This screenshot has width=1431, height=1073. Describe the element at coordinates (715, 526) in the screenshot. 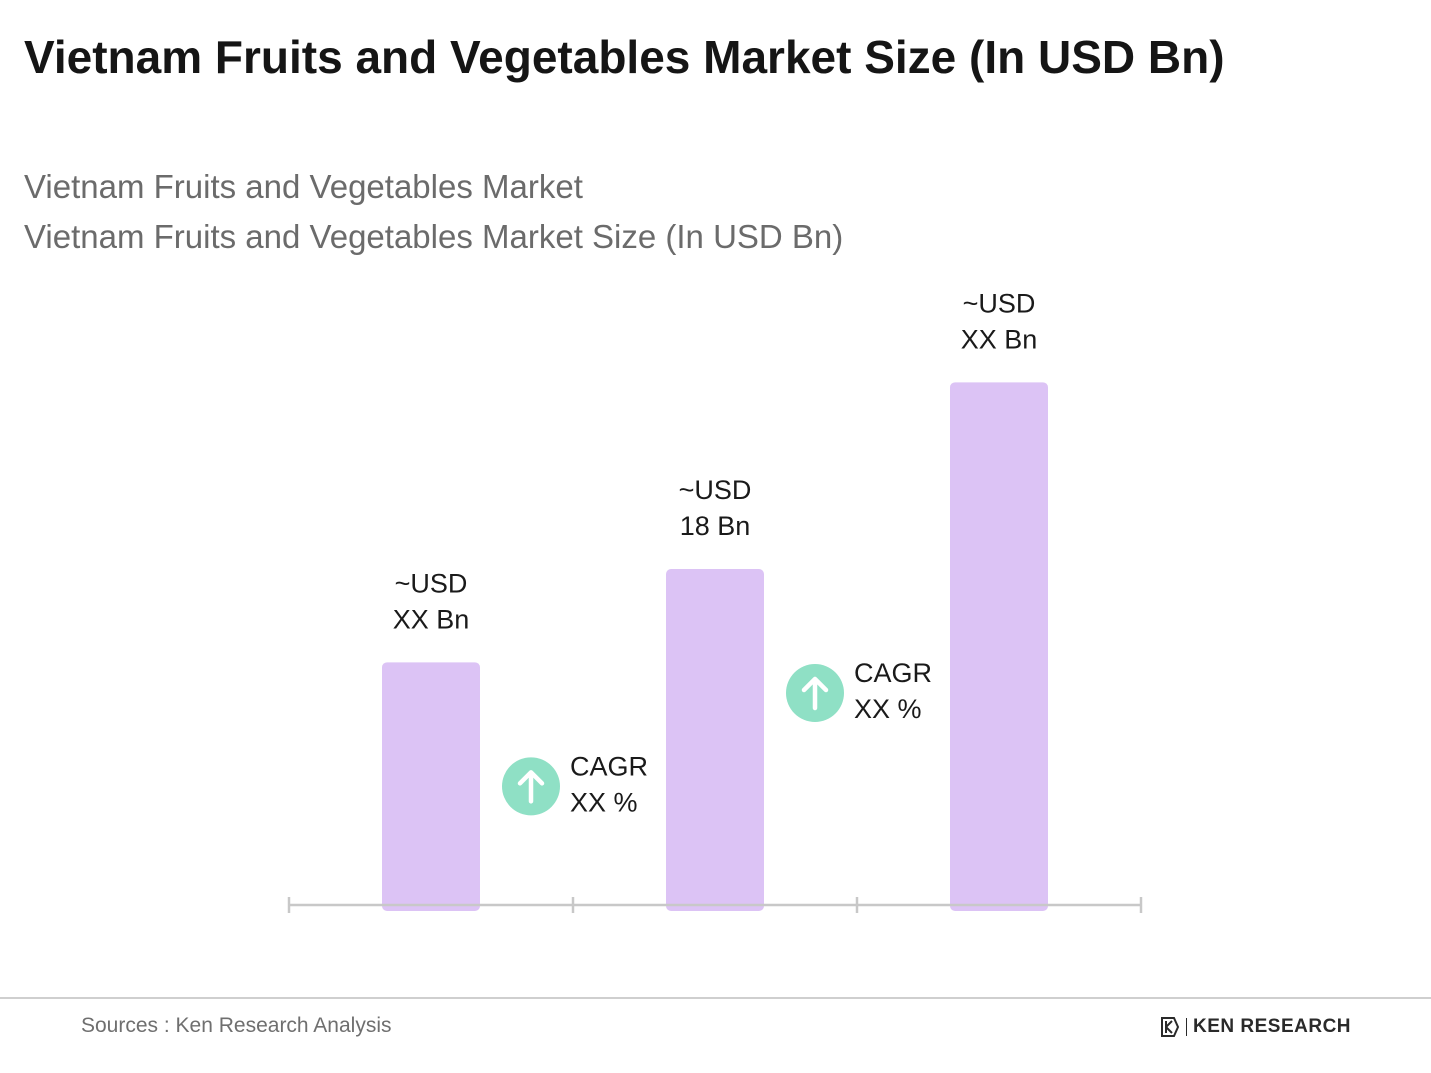

I see `bar-2-label-line-2: 18 Bn` at that location.